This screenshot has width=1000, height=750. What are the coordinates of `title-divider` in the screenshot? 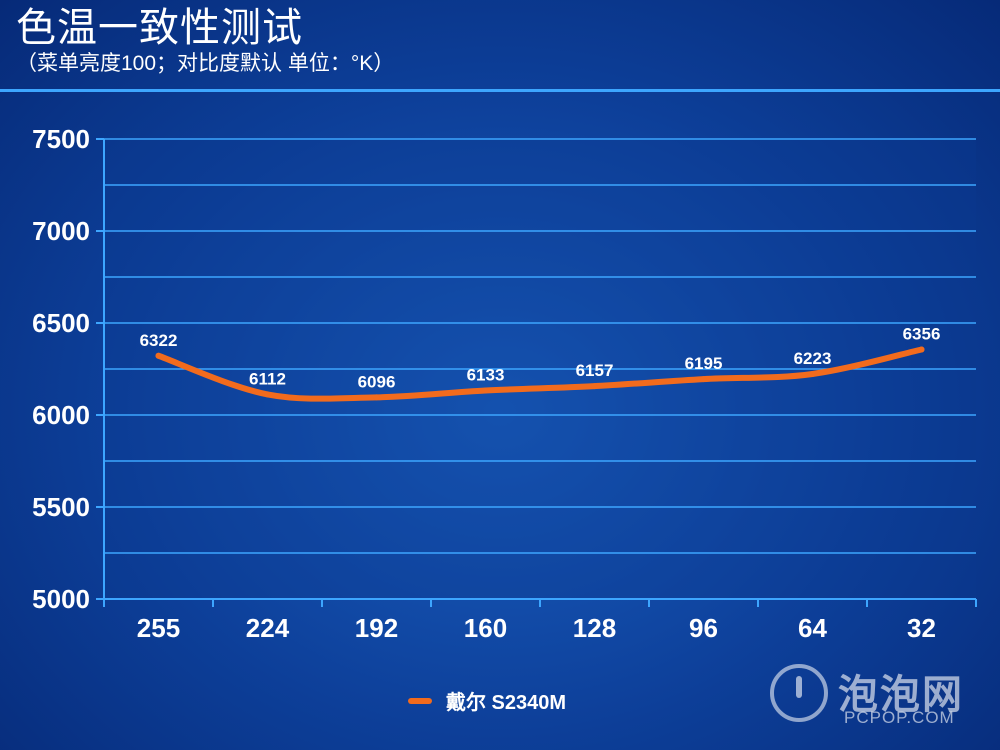 It's located at (500, 90).